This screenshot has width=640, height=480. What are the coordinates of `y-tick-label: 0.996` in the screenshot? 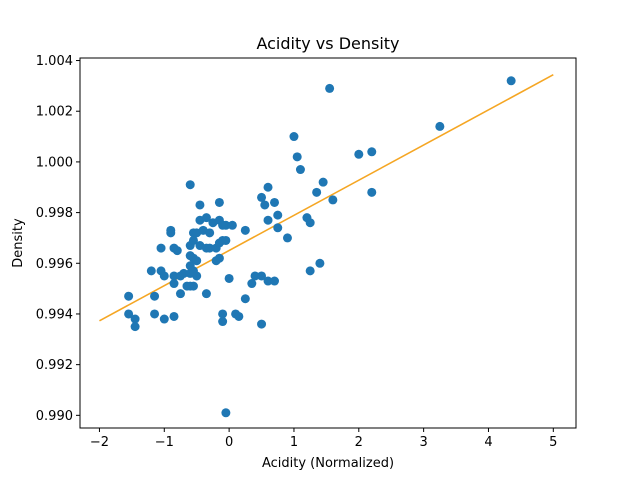 It's located at (54, 264).